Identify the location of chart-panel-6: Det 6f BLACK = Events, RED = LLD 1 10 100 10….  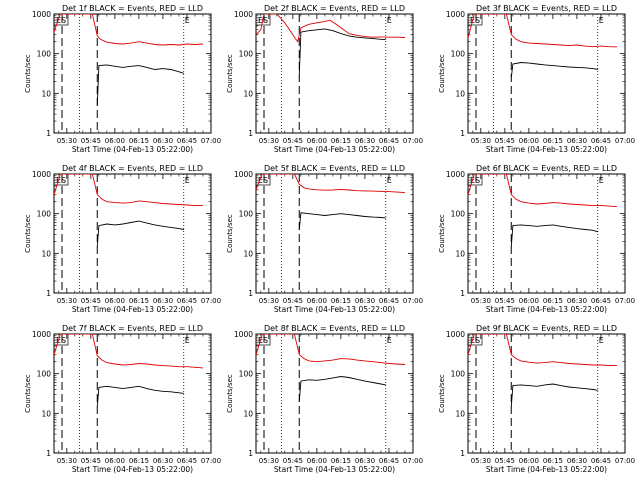
(536, 239).